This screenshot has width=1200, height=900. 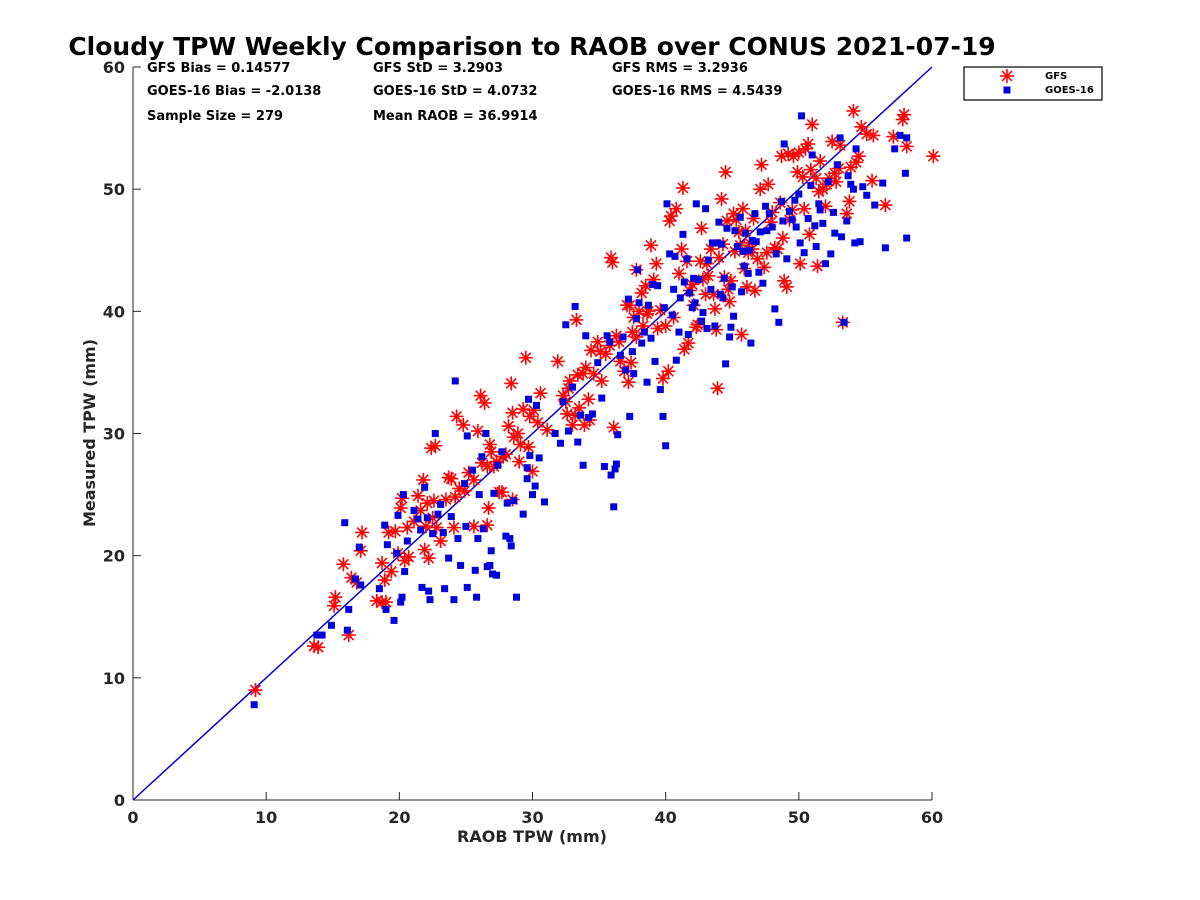 I want to click on legend-goes-16-marker, so click(x=1007, y=90).